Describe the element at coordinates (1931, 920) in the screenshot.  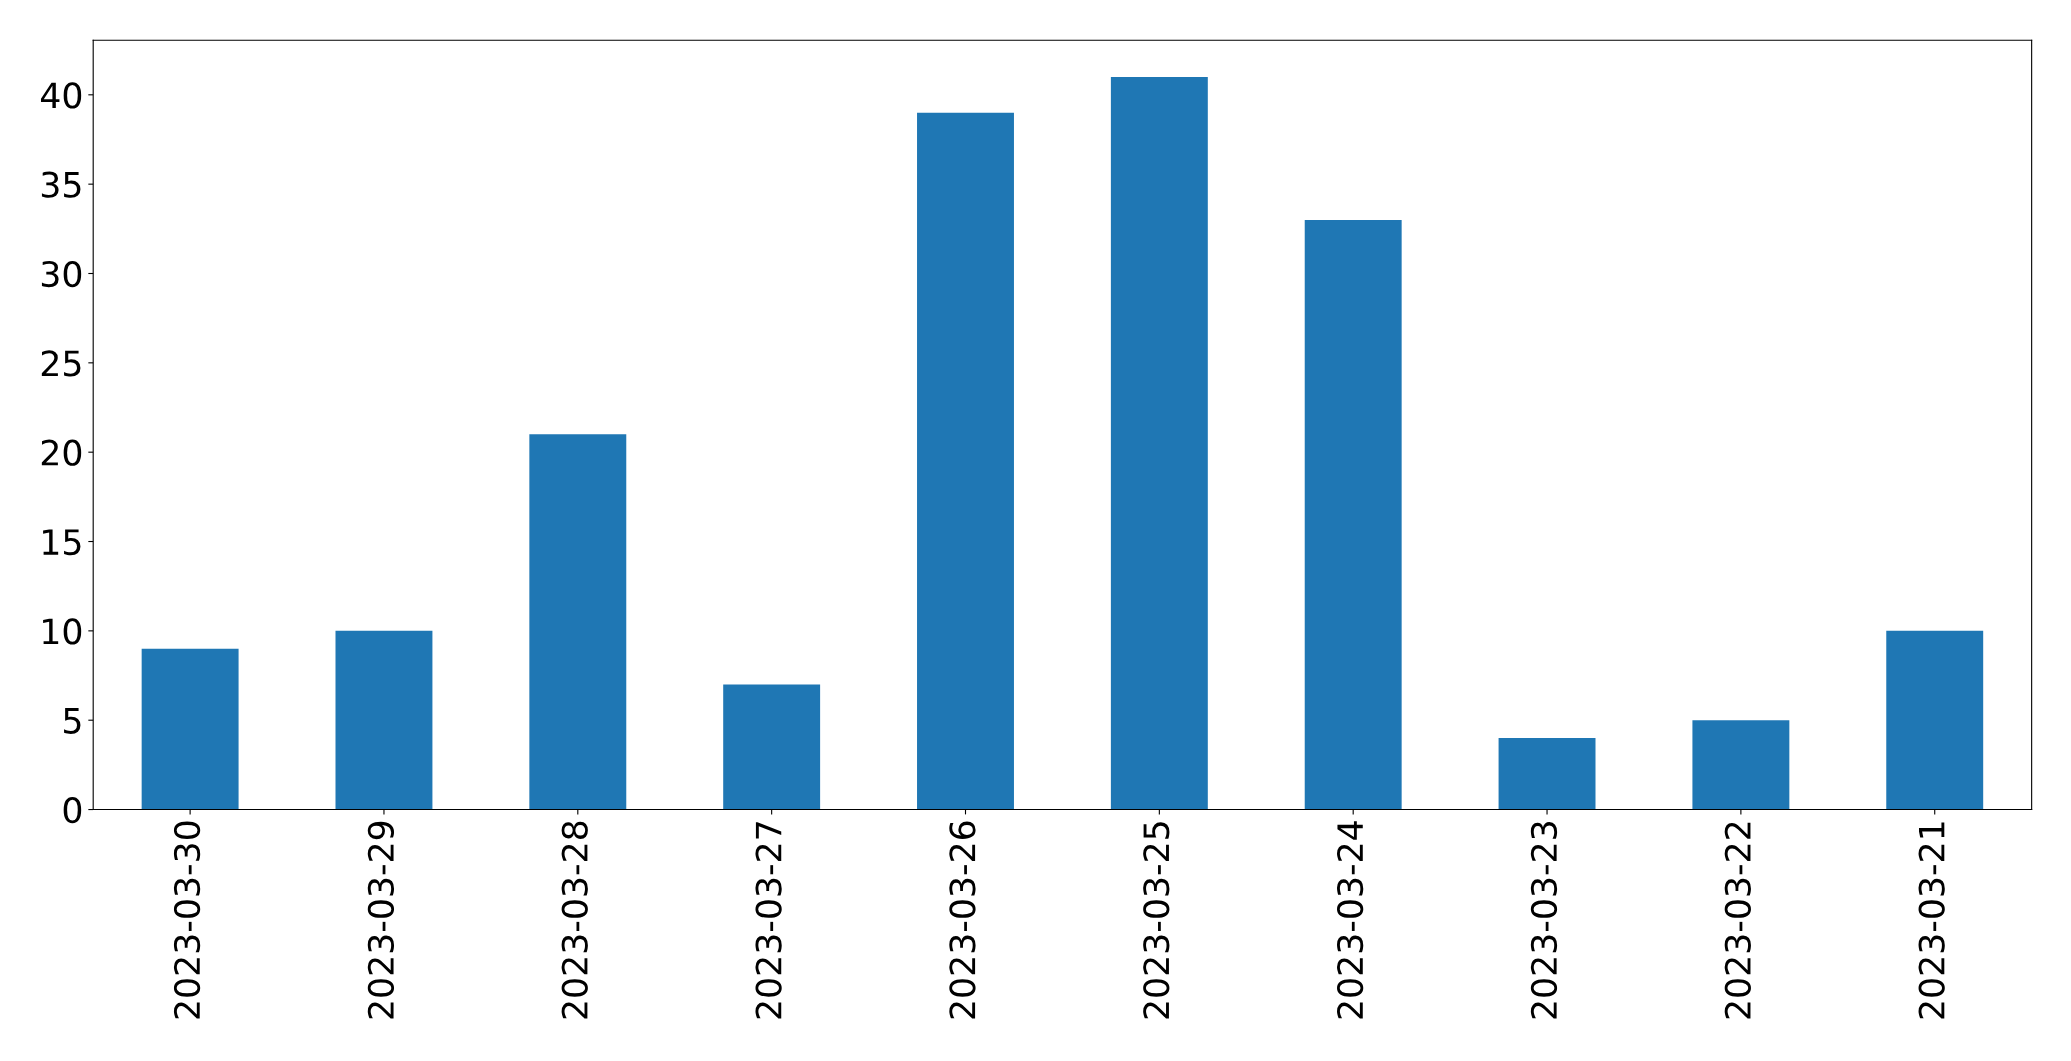
I see `x-tick-label: 2023-03-21` at that location.